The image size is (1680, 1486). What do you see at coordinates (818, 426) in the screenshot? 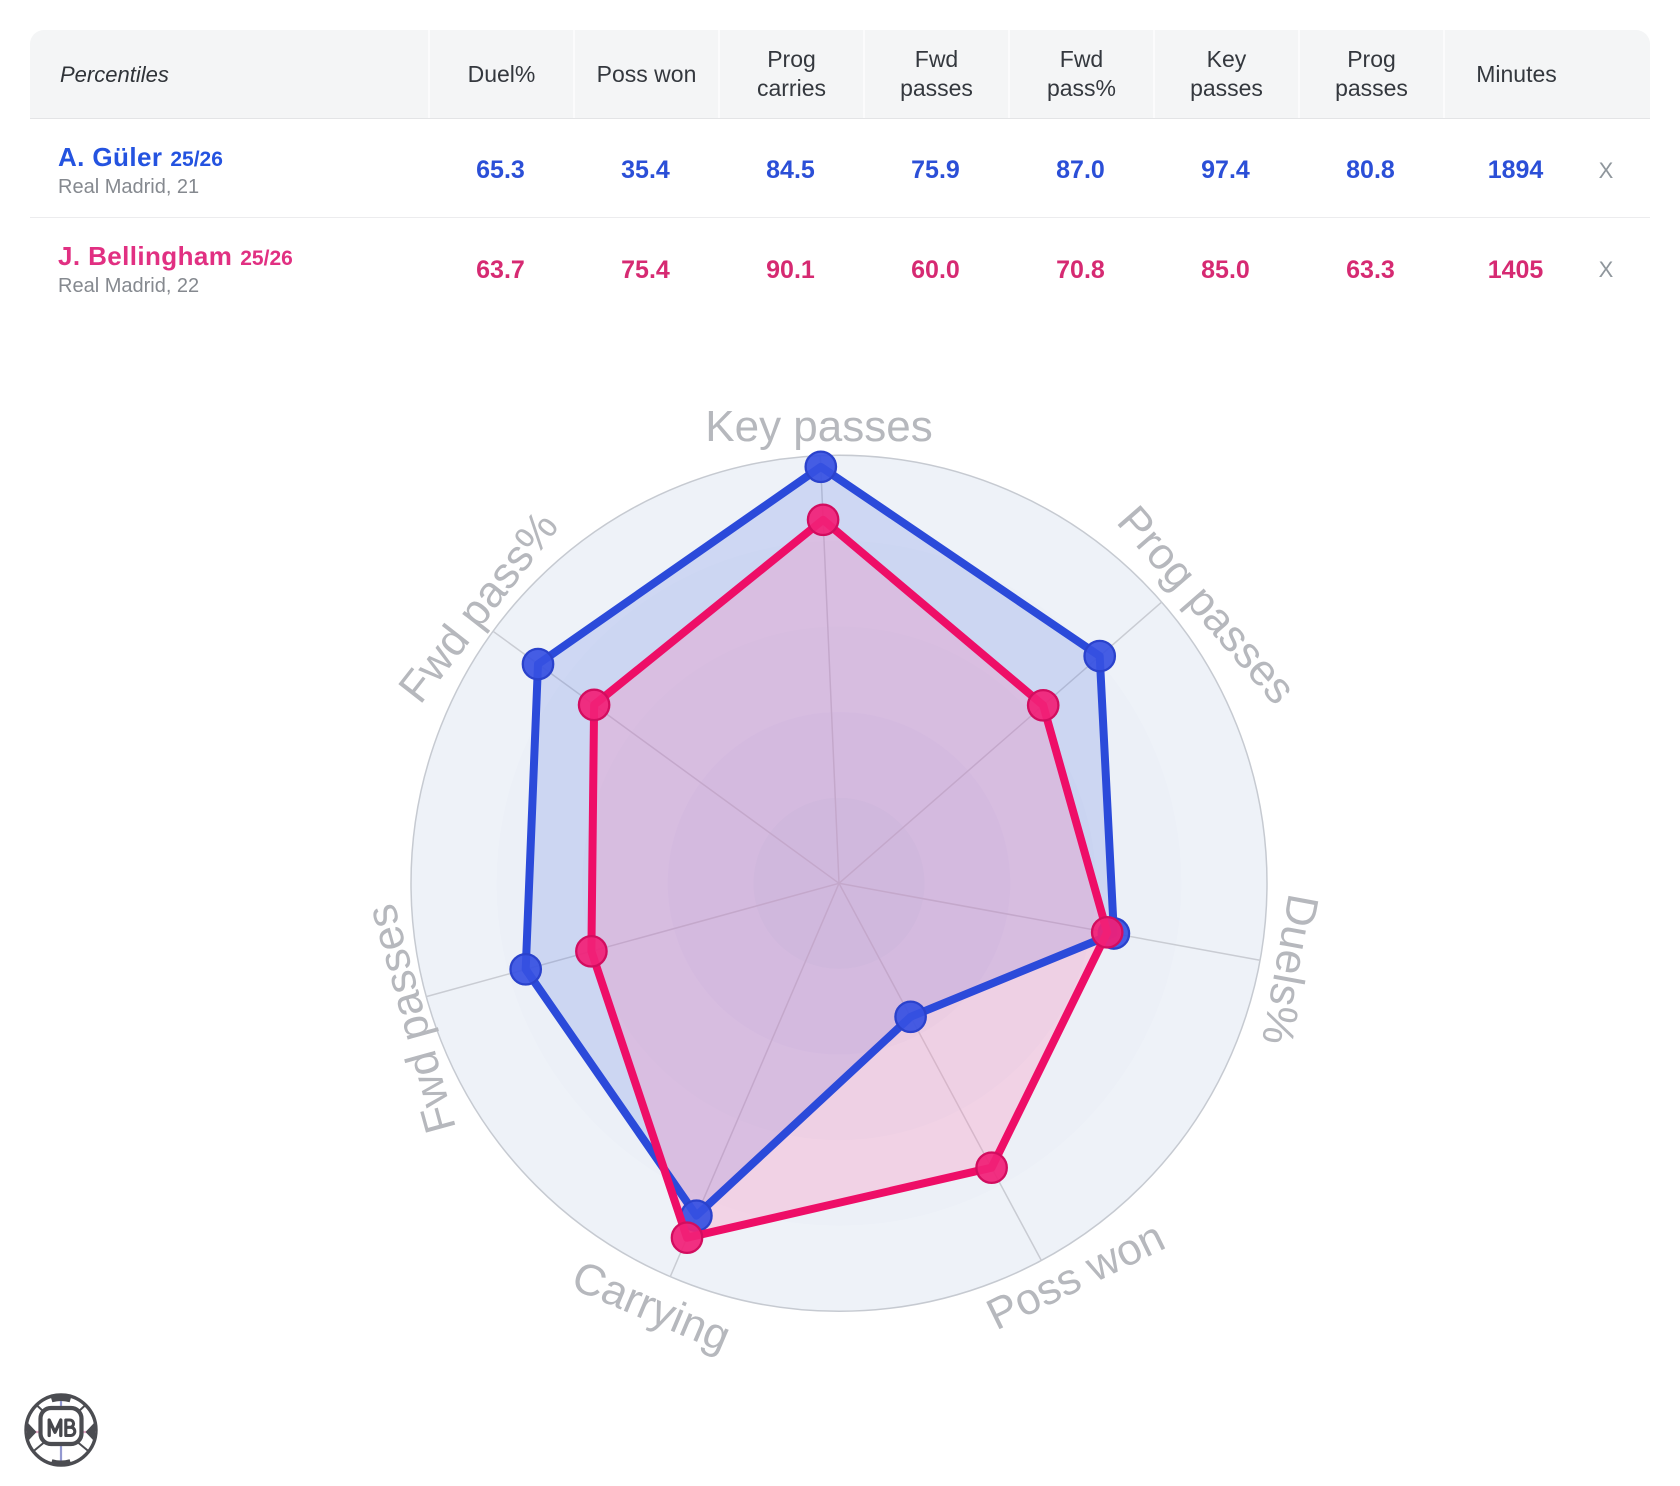
I see `svg-text: Key passes` at bounding box center [818, 426].